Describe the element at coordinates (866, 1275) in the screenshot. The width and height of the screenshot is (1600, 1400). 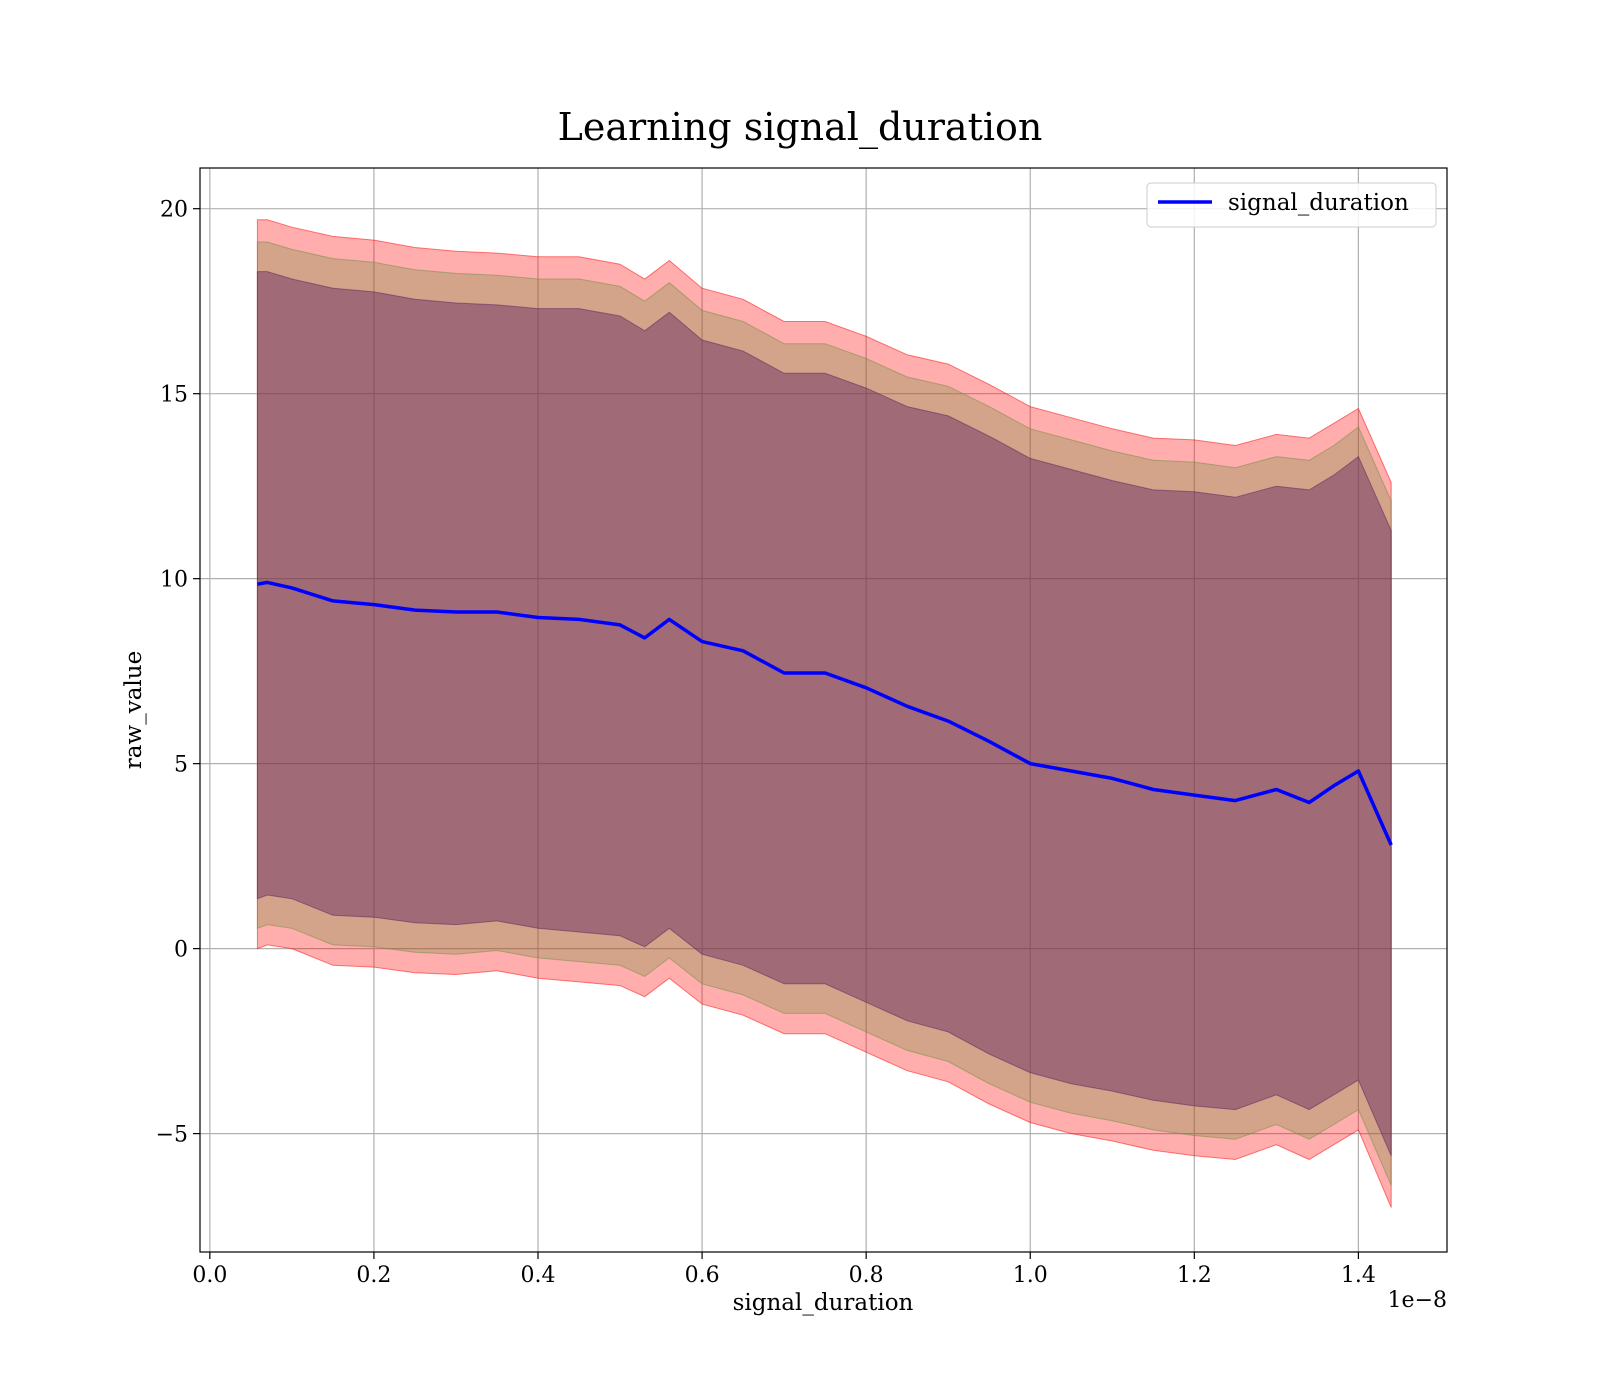
I see `x-tick-label: 0.8` at that location.